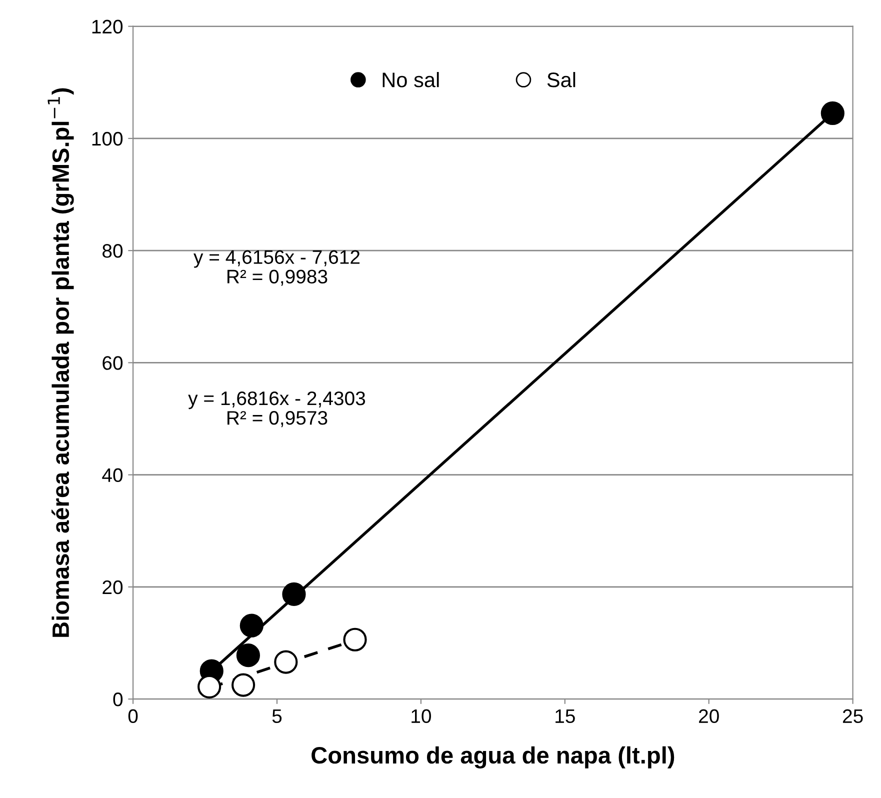 This screenshot has height=798, width=881. I want to click on x-axis-title: Consumo de agua de napa (lt.pl), so click(493, 757).